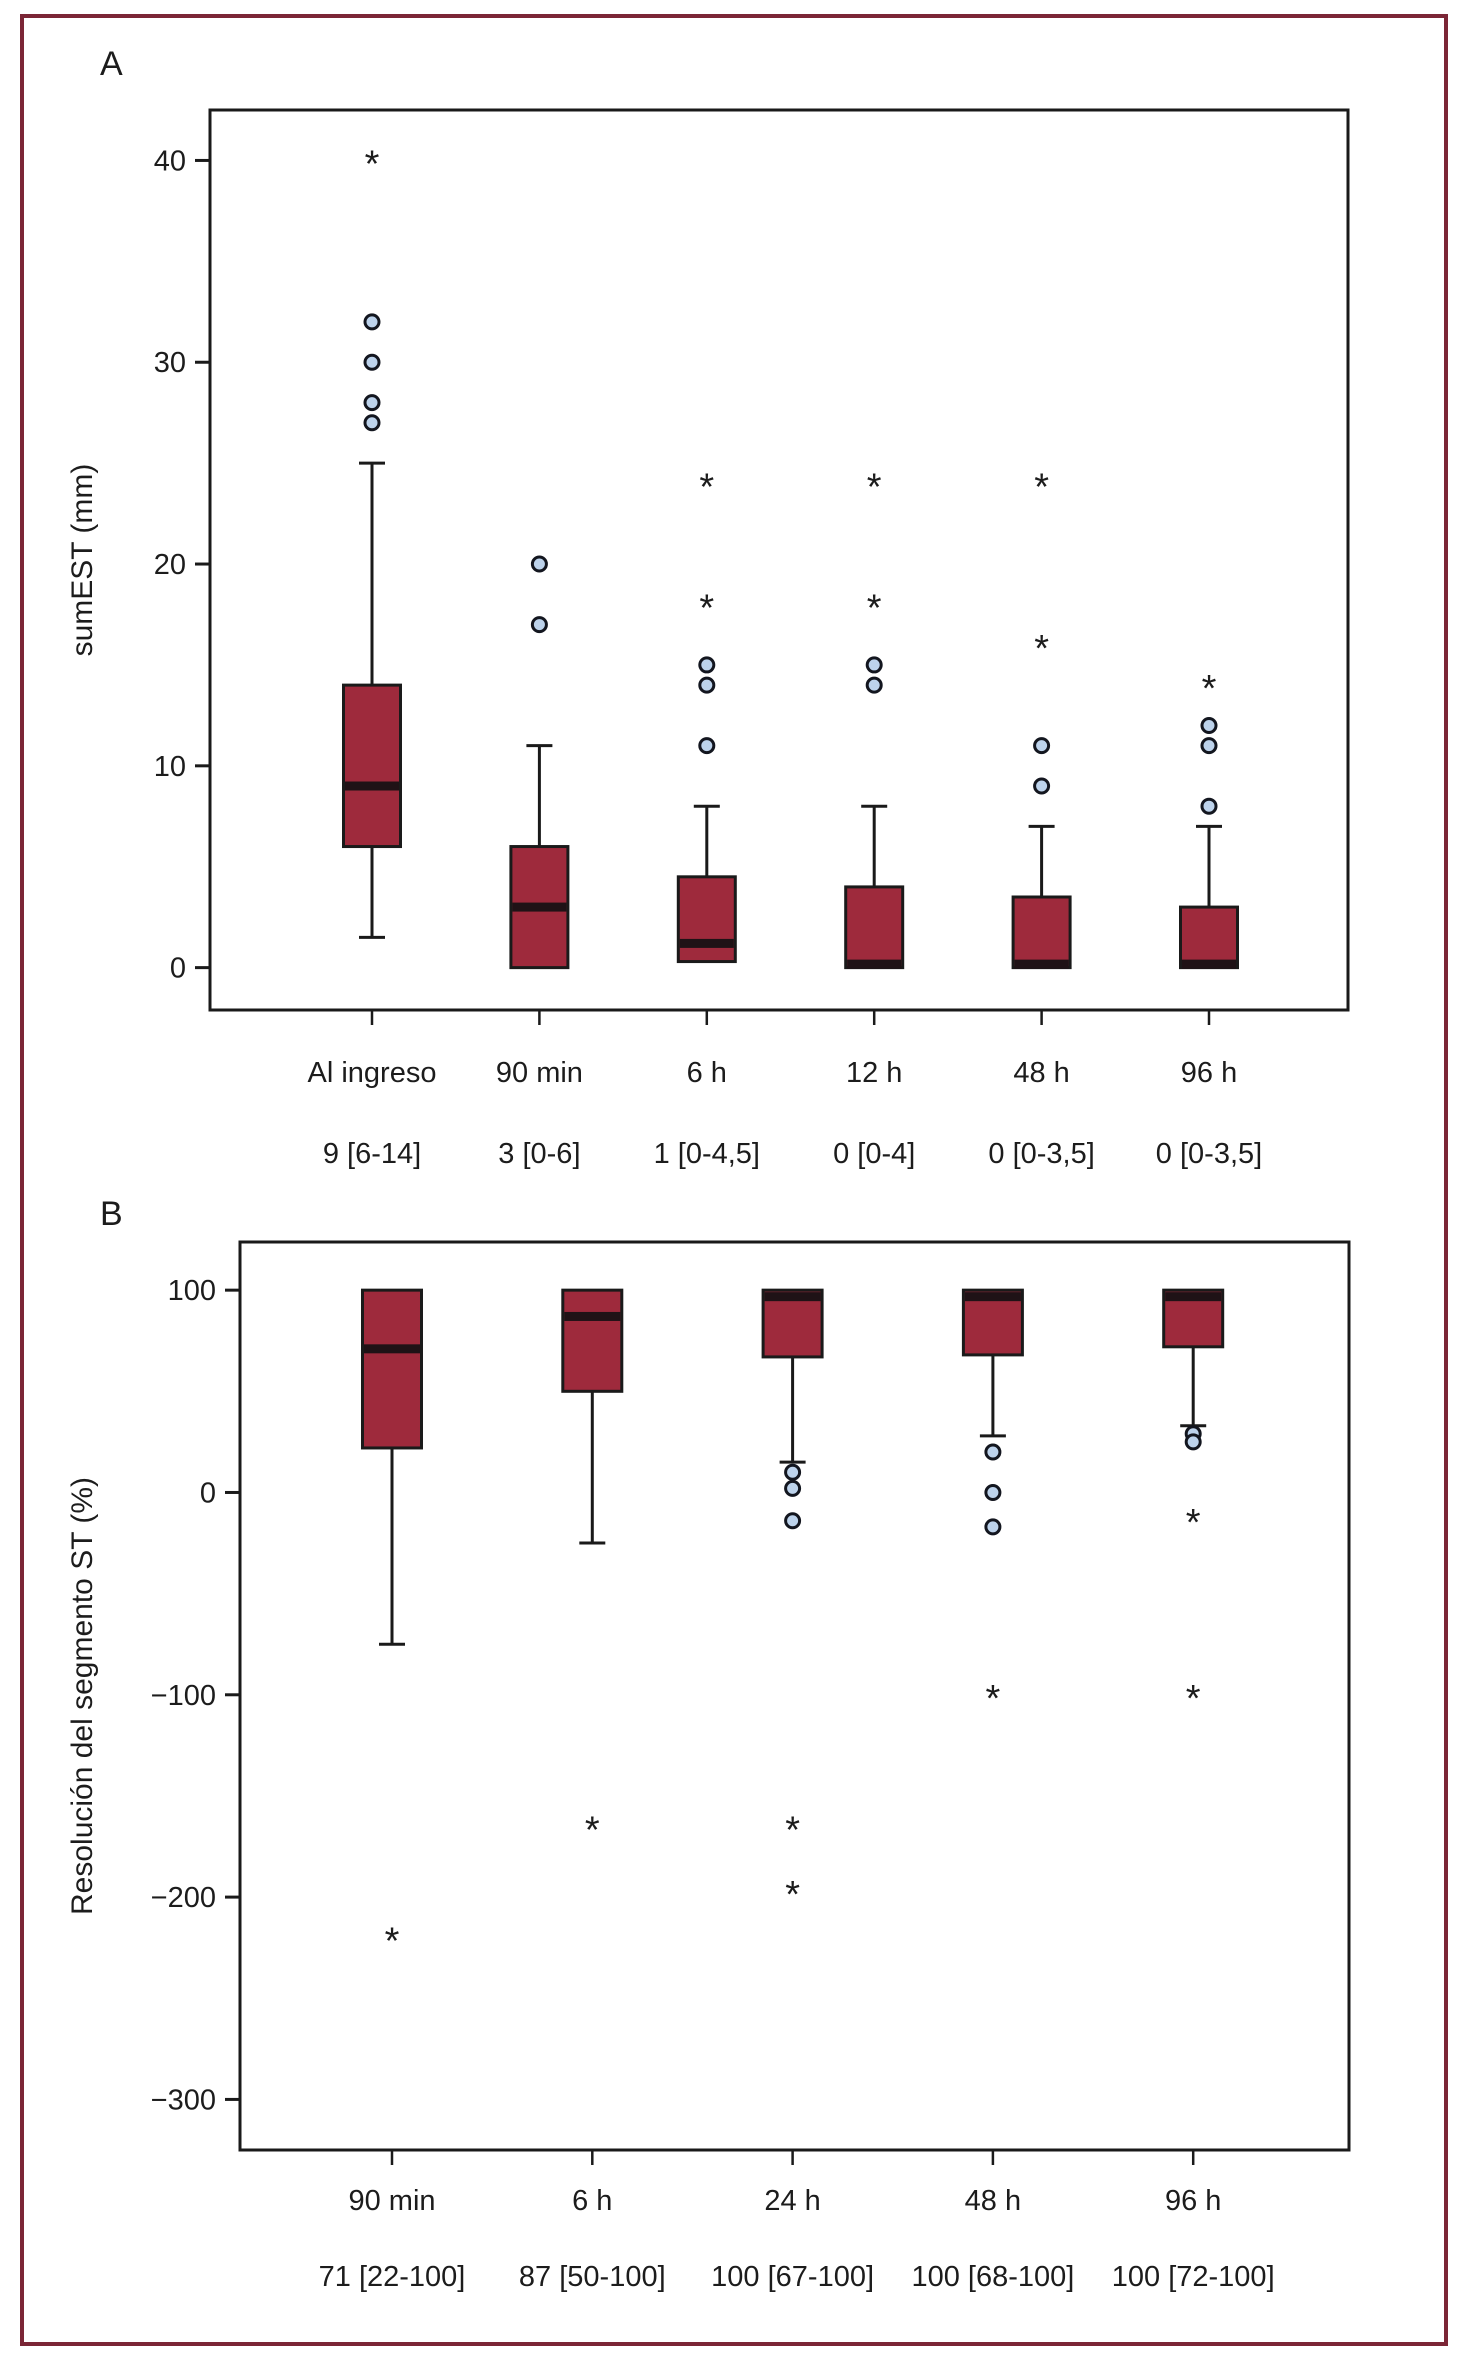 The width and height of the screenshot is (1466, 2362). I want to click on panel-a-y-tick-label: 40, so click(170, 161).